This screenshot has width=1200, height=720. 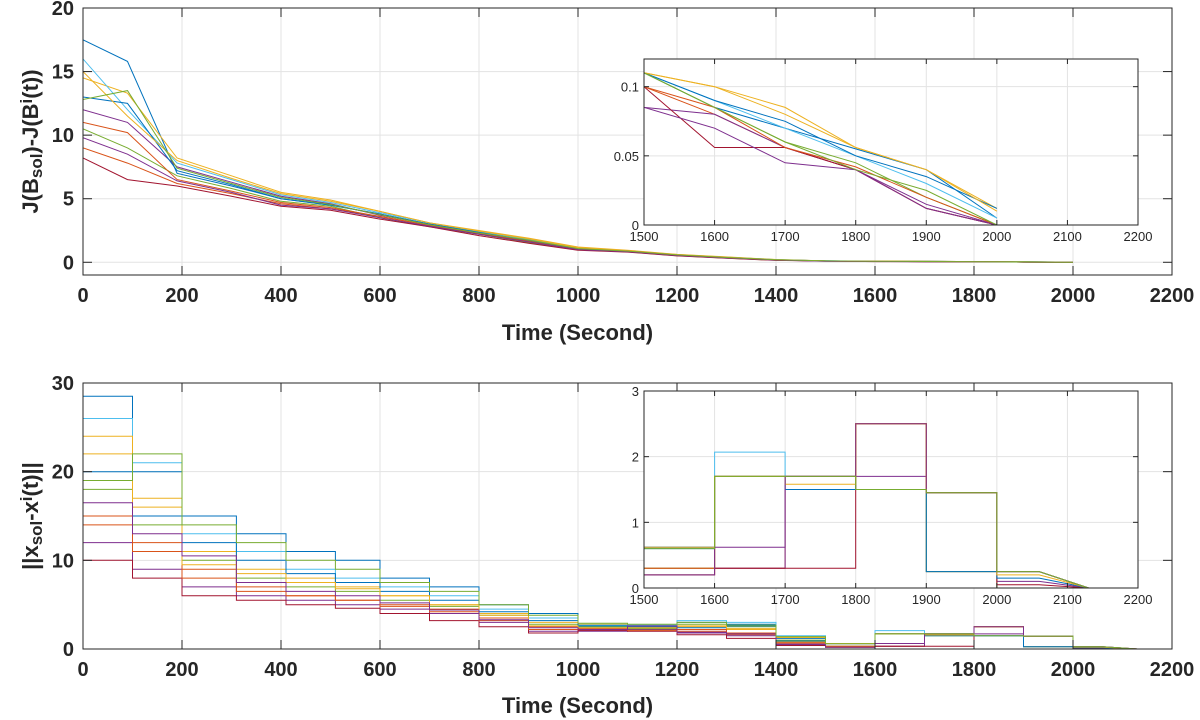 What do you see at coordinates (30, 557) in the screenshot?
I see `y-axis-label-part: ||x` at bounding box center [30, 557].